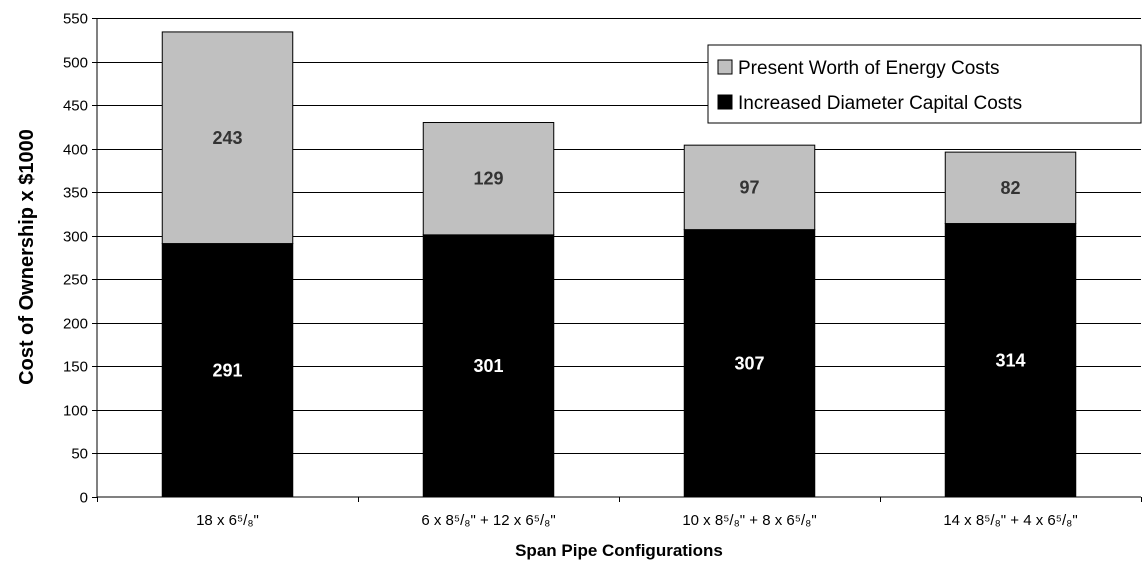 This screenshot has height=567, width=1143. I want to click on data-label: 301, so click(488, 366).